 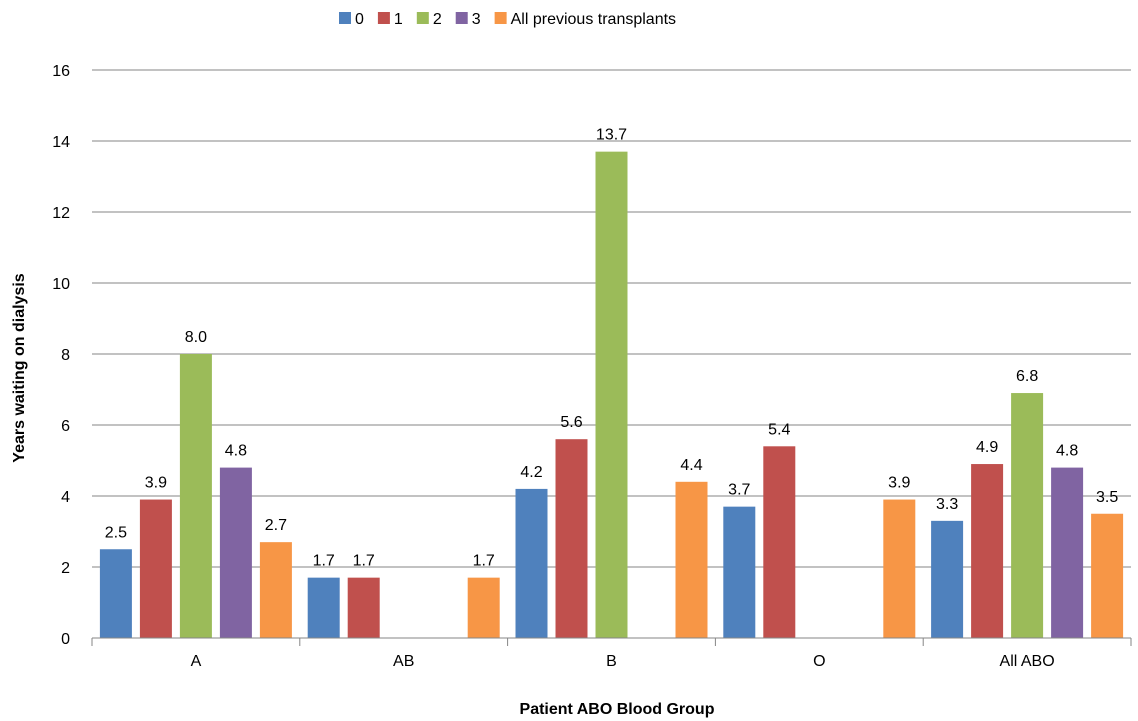 What do you see at coordinates (403, 661) in the screenshot?
I see `x-tick-label: AB` at bounding box center [403, 661].